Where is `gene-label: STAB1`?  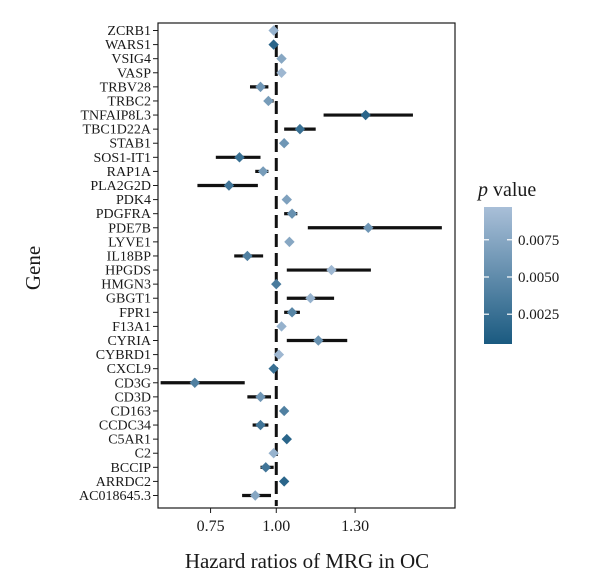 gene-label: STAB1 is located at coordinates (130, 144).